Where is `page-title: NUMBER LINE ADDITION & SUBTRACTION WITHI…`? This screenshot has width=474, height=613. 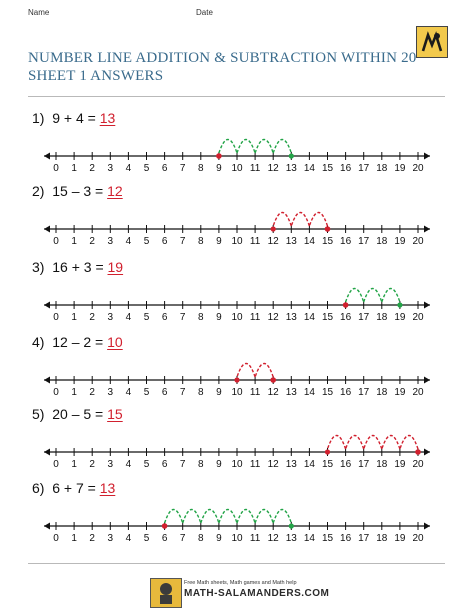
page-title: NUMBER LINE ADDITION & SUBTRACTION WITHI… is located at coordinates (222, 58).